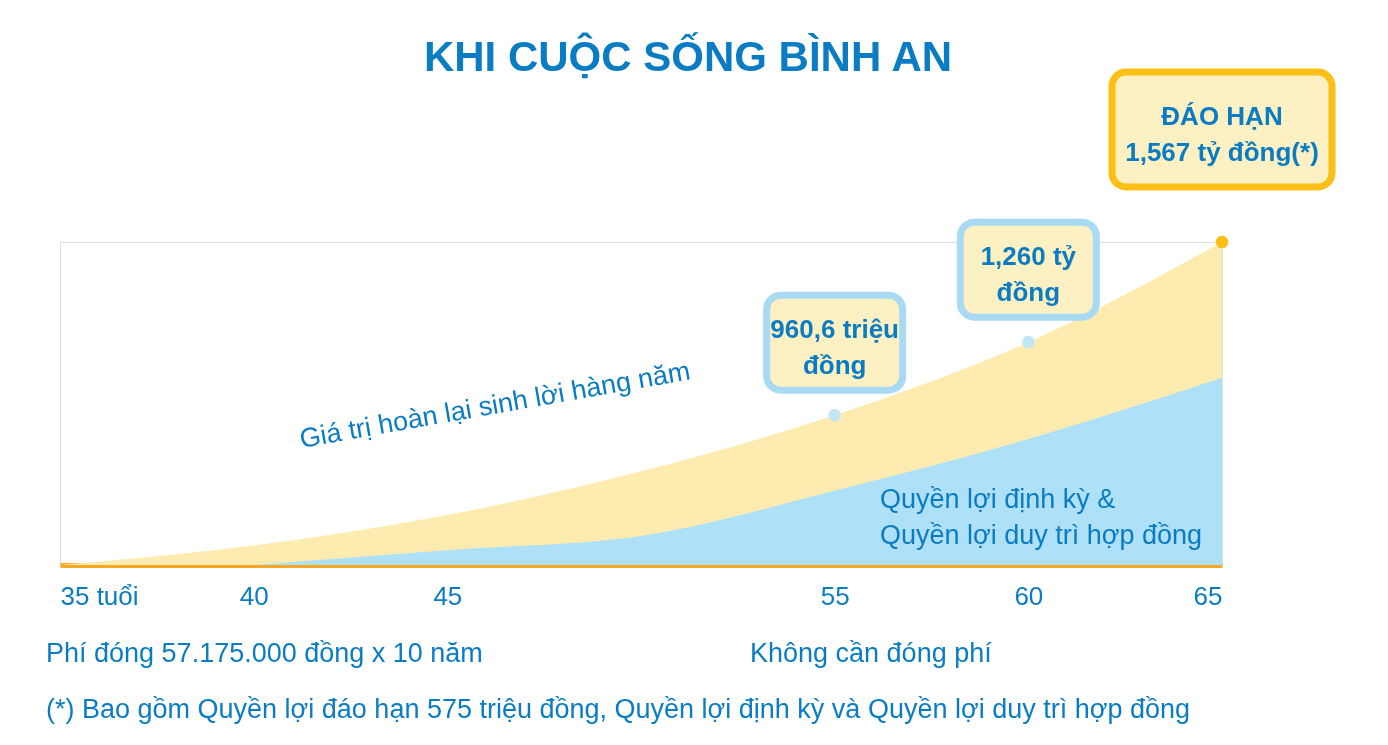  What do you see at coordinates (834, 347) in the screenshot?
I see `annotation: 960,6 triệu đồng` at bounding box center [834, 347].